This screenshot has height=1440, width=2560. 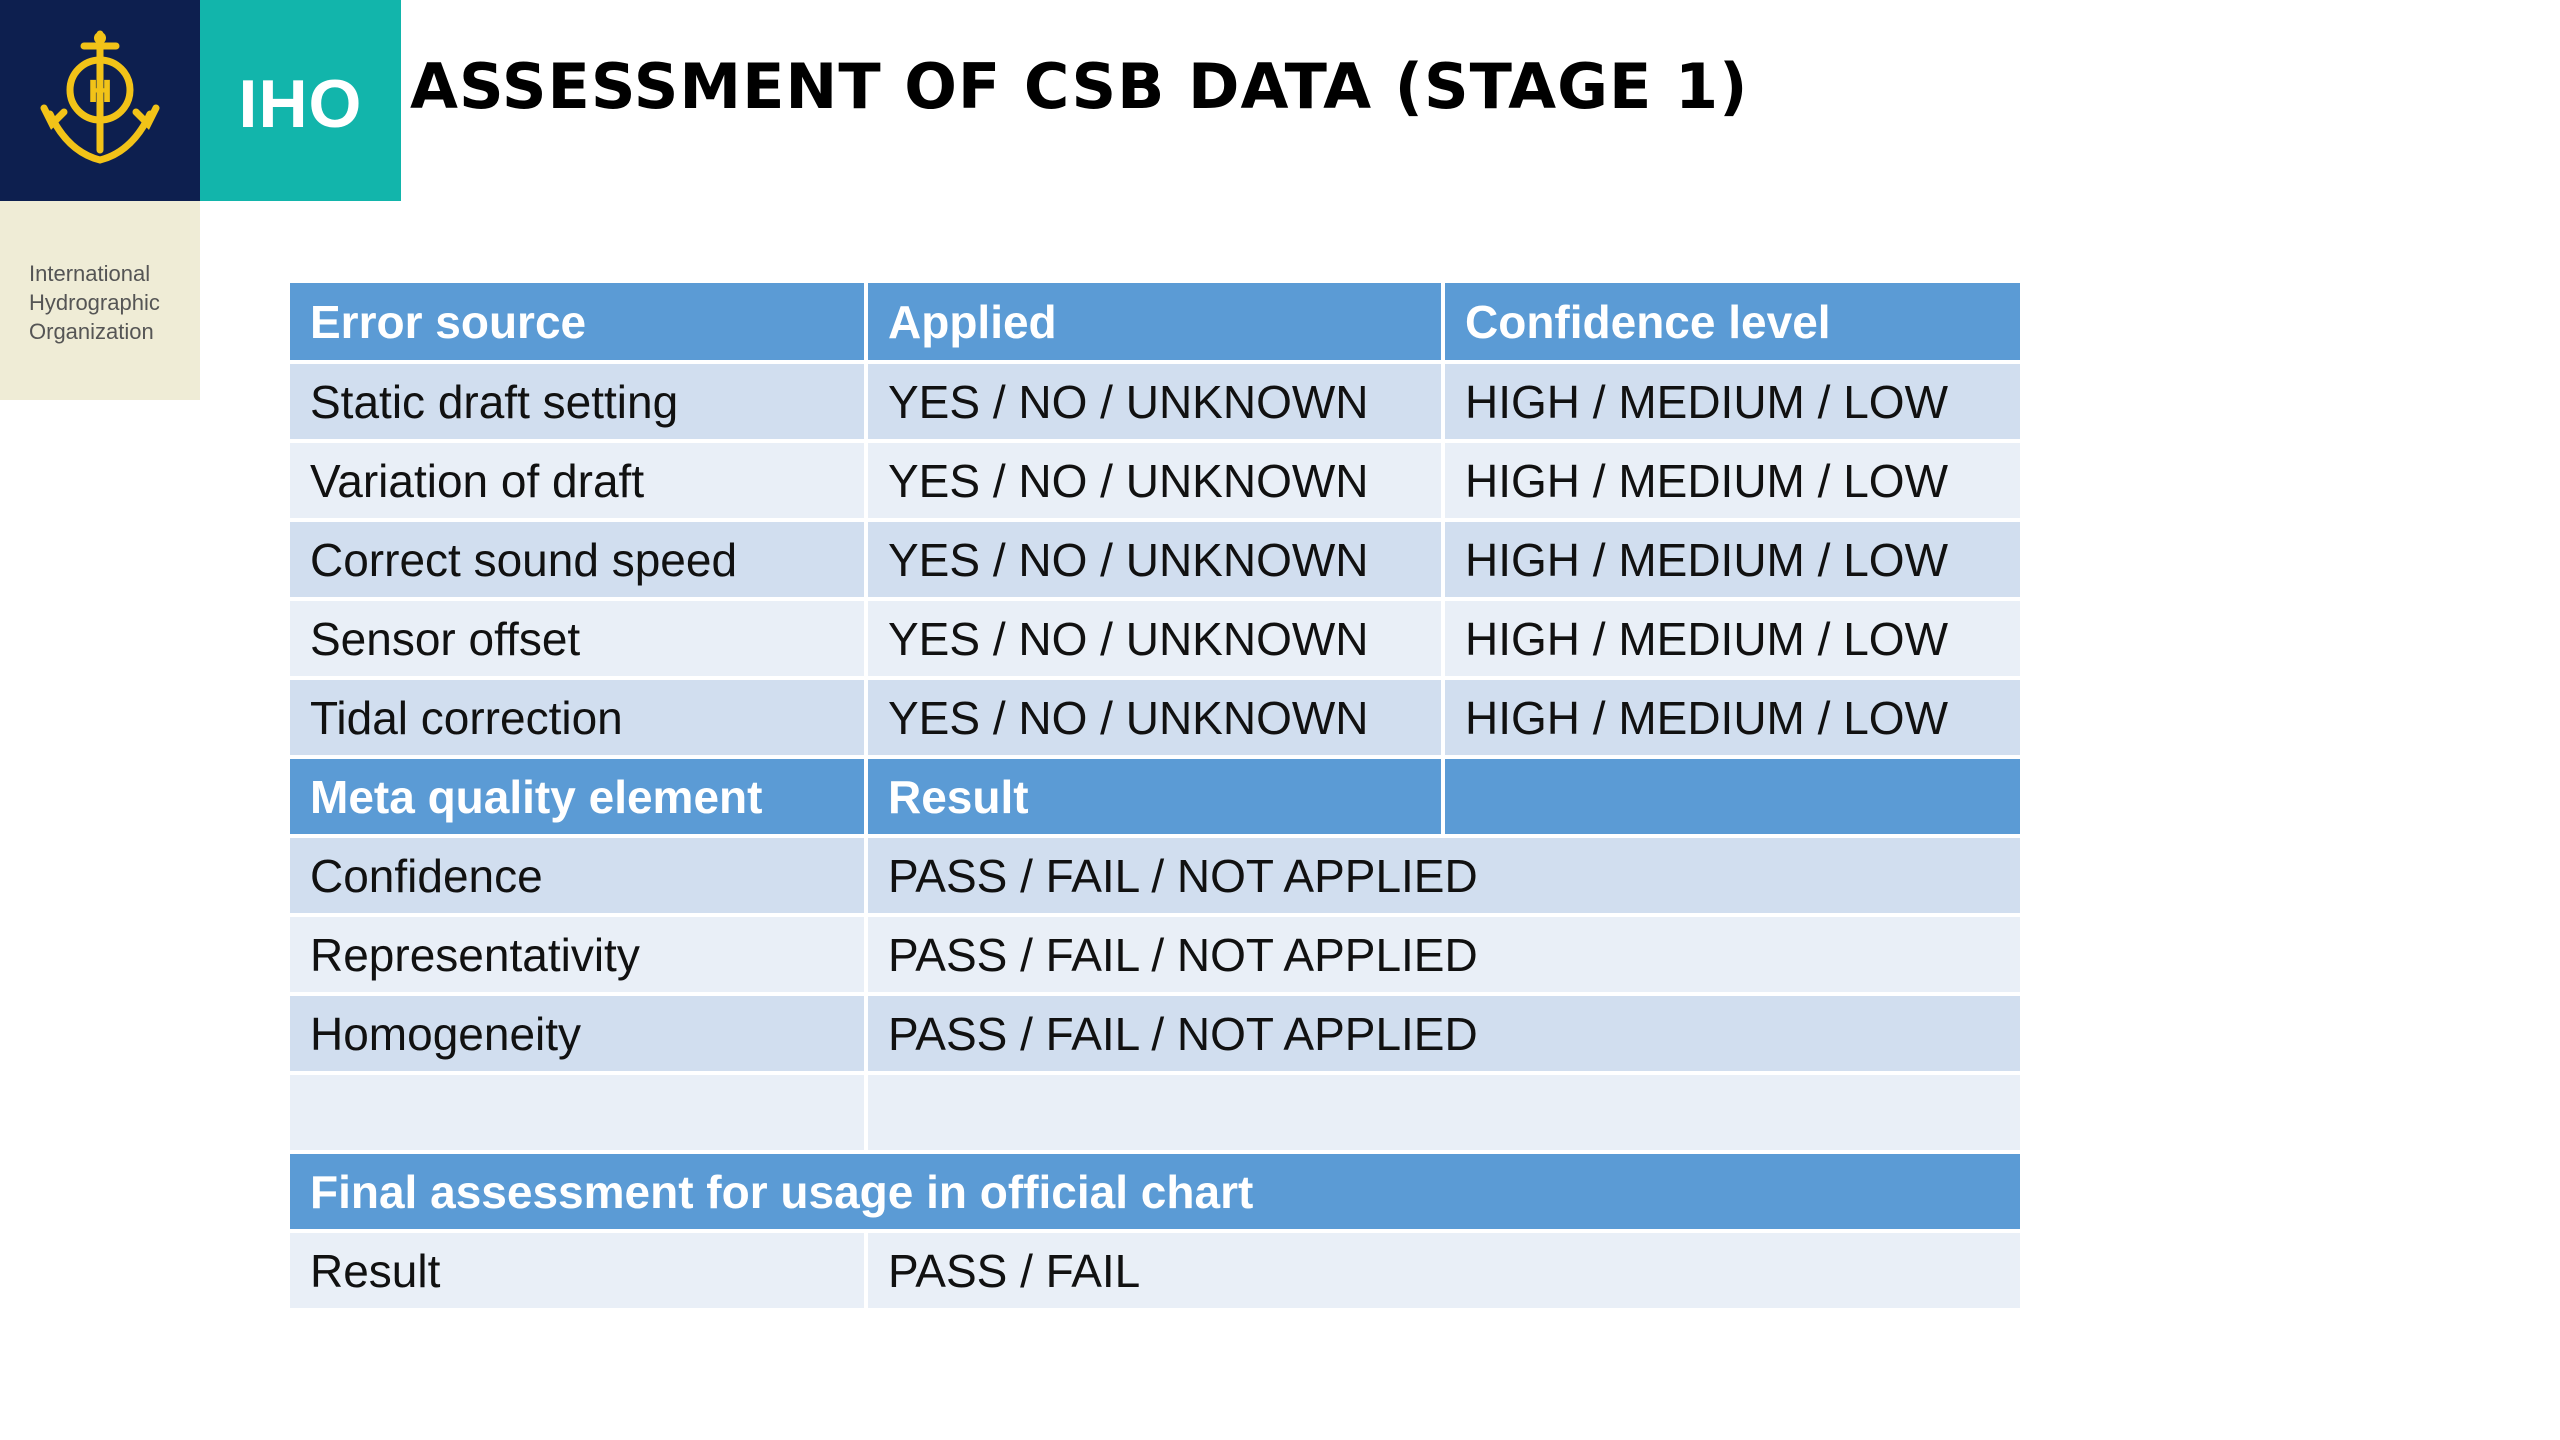 I want to click on table-row: Homogeneity PASS / FAIL / NOT APPLIED, so click(x=1155, y=1034).